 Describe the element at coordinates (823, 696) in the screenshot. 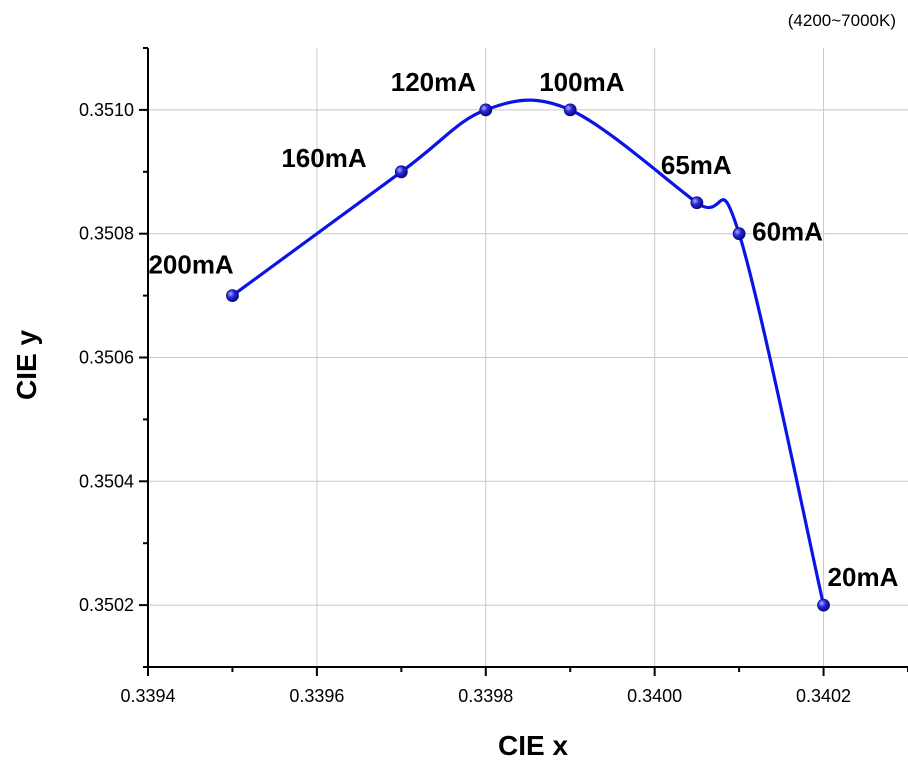

I see `x-tick-label: 0.3402` at that location.